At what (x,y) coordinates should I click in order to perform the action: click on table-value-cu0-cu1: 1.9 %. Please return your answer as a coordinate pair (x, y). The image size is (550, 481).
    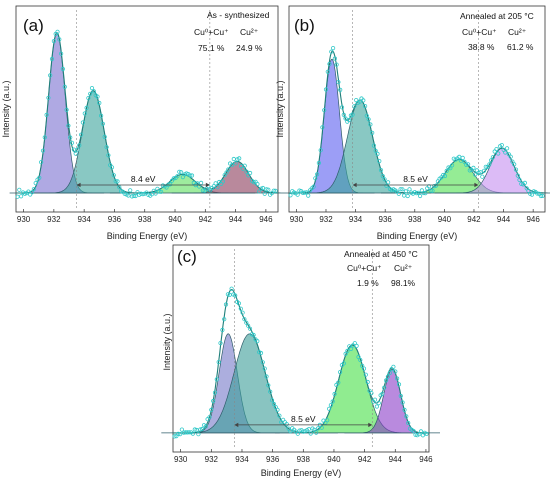
    Looking at the image, I should click on (368, 283).